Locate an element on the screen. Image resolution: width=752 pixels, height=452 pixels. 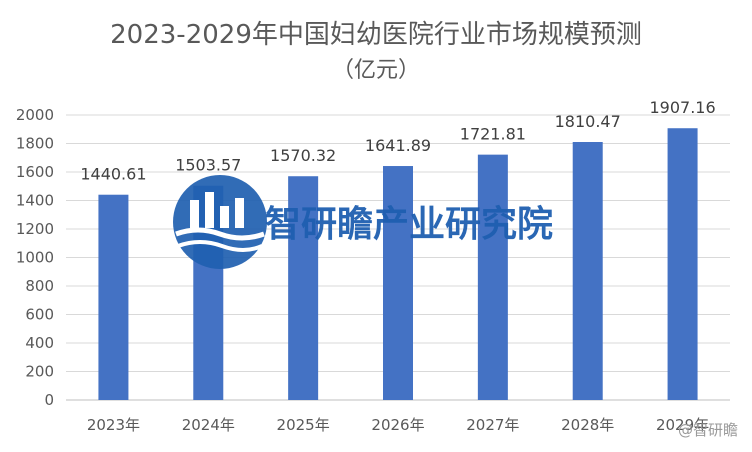
data-label: 1570.32 is located at coordinates (303, 155).